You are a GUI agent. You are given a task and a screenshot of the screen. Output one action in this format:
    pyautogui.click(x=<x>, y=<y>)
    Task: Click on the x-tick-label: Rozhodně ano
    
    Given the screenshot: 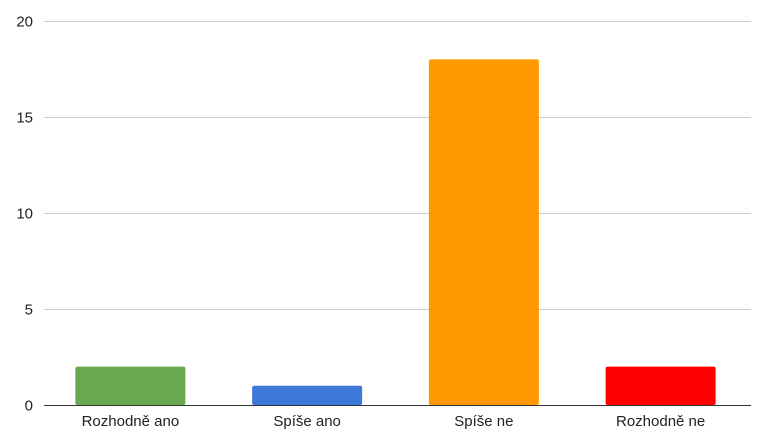 What is the action you would take?
    pyautogui.click(x=131, y=421)
    